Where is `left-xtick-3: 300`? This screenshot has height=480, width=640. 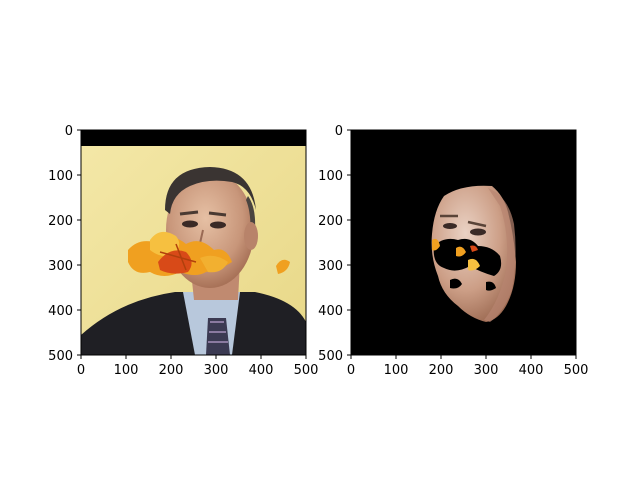 left-xtick-3: 300 is located at coordinates (216, 370).